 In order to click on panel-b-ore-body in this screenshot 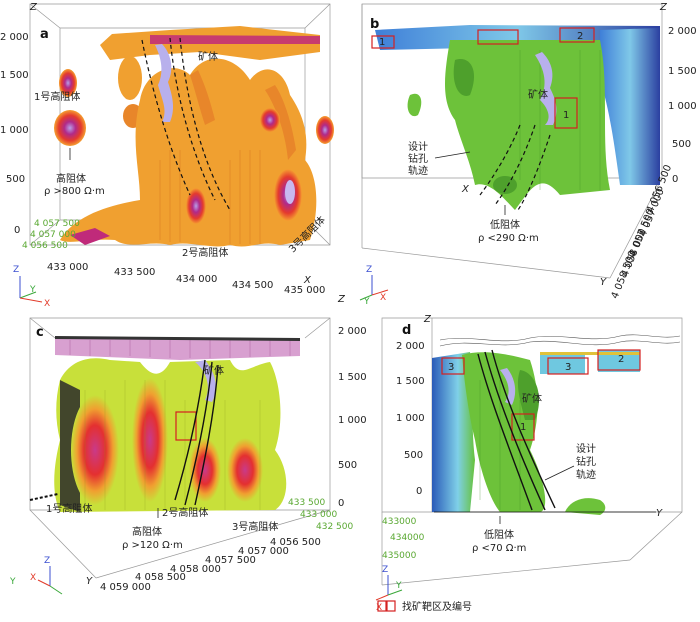, I will do `click(546, 88)`.